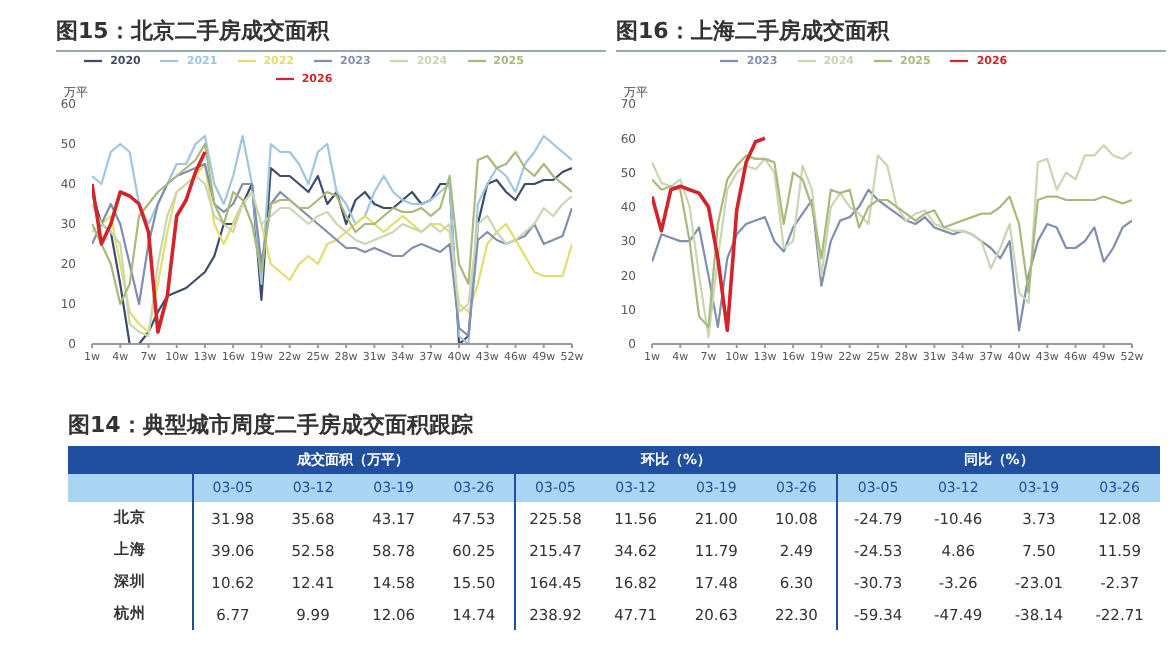 The width and height of the screenshot is (1172, 650). What do you see at coordinates (271, 425) in the screenshot?
I see `chart-title: 图14：典型城市周度二手房成交面积跟踪` at bounding box center [271, 425].